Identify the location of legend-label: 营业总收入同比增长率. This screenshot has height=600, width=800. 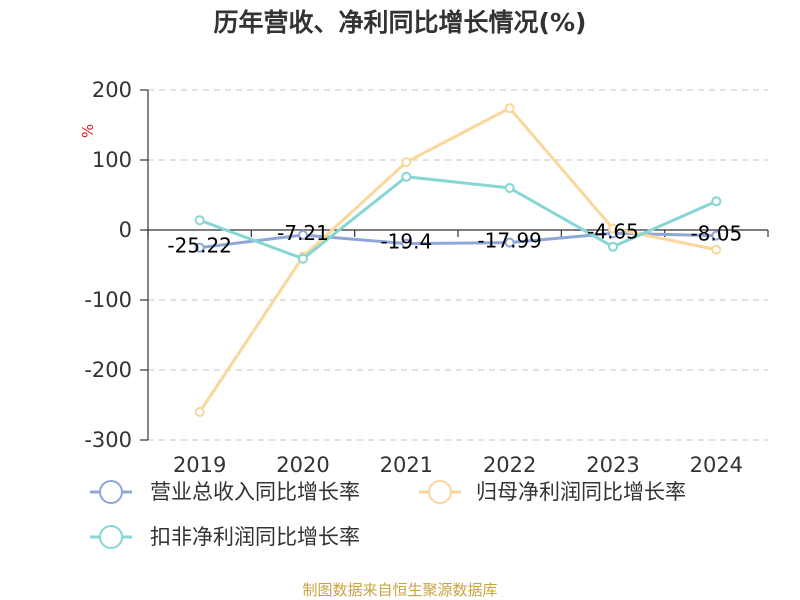
(255, 492).